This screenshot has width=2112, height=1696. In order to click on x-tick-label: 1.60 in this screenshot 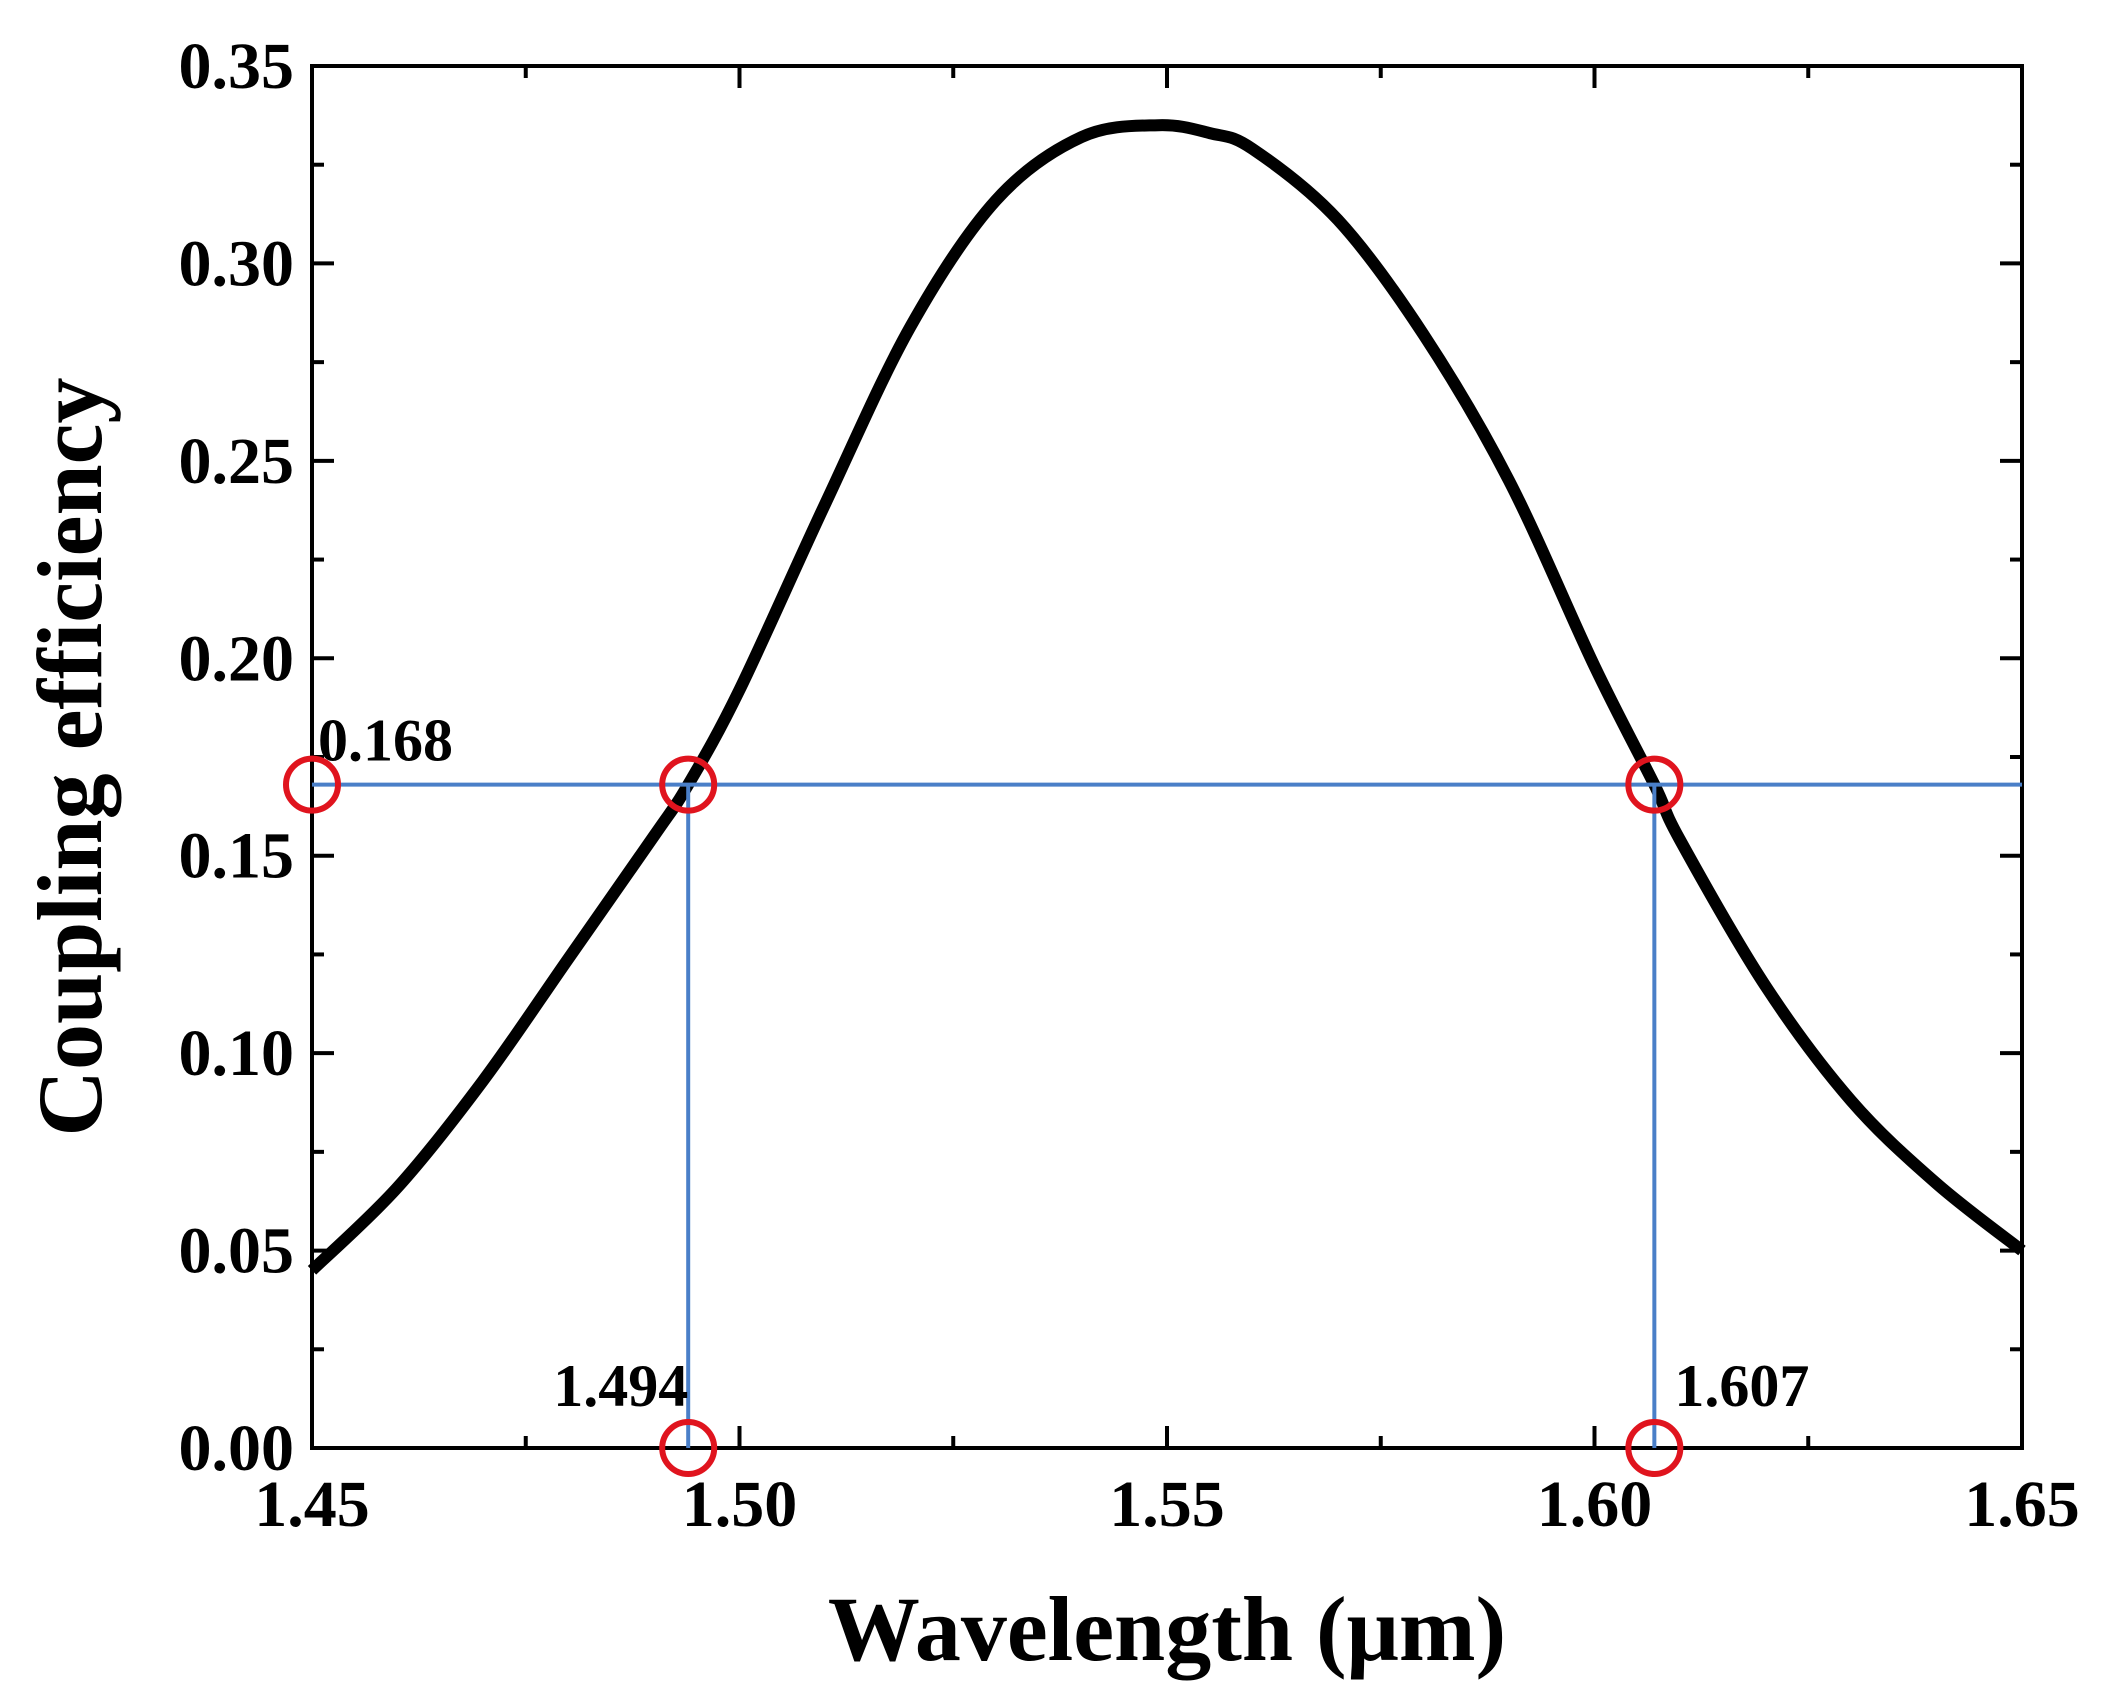, I will do `click(1595, 1504)`.